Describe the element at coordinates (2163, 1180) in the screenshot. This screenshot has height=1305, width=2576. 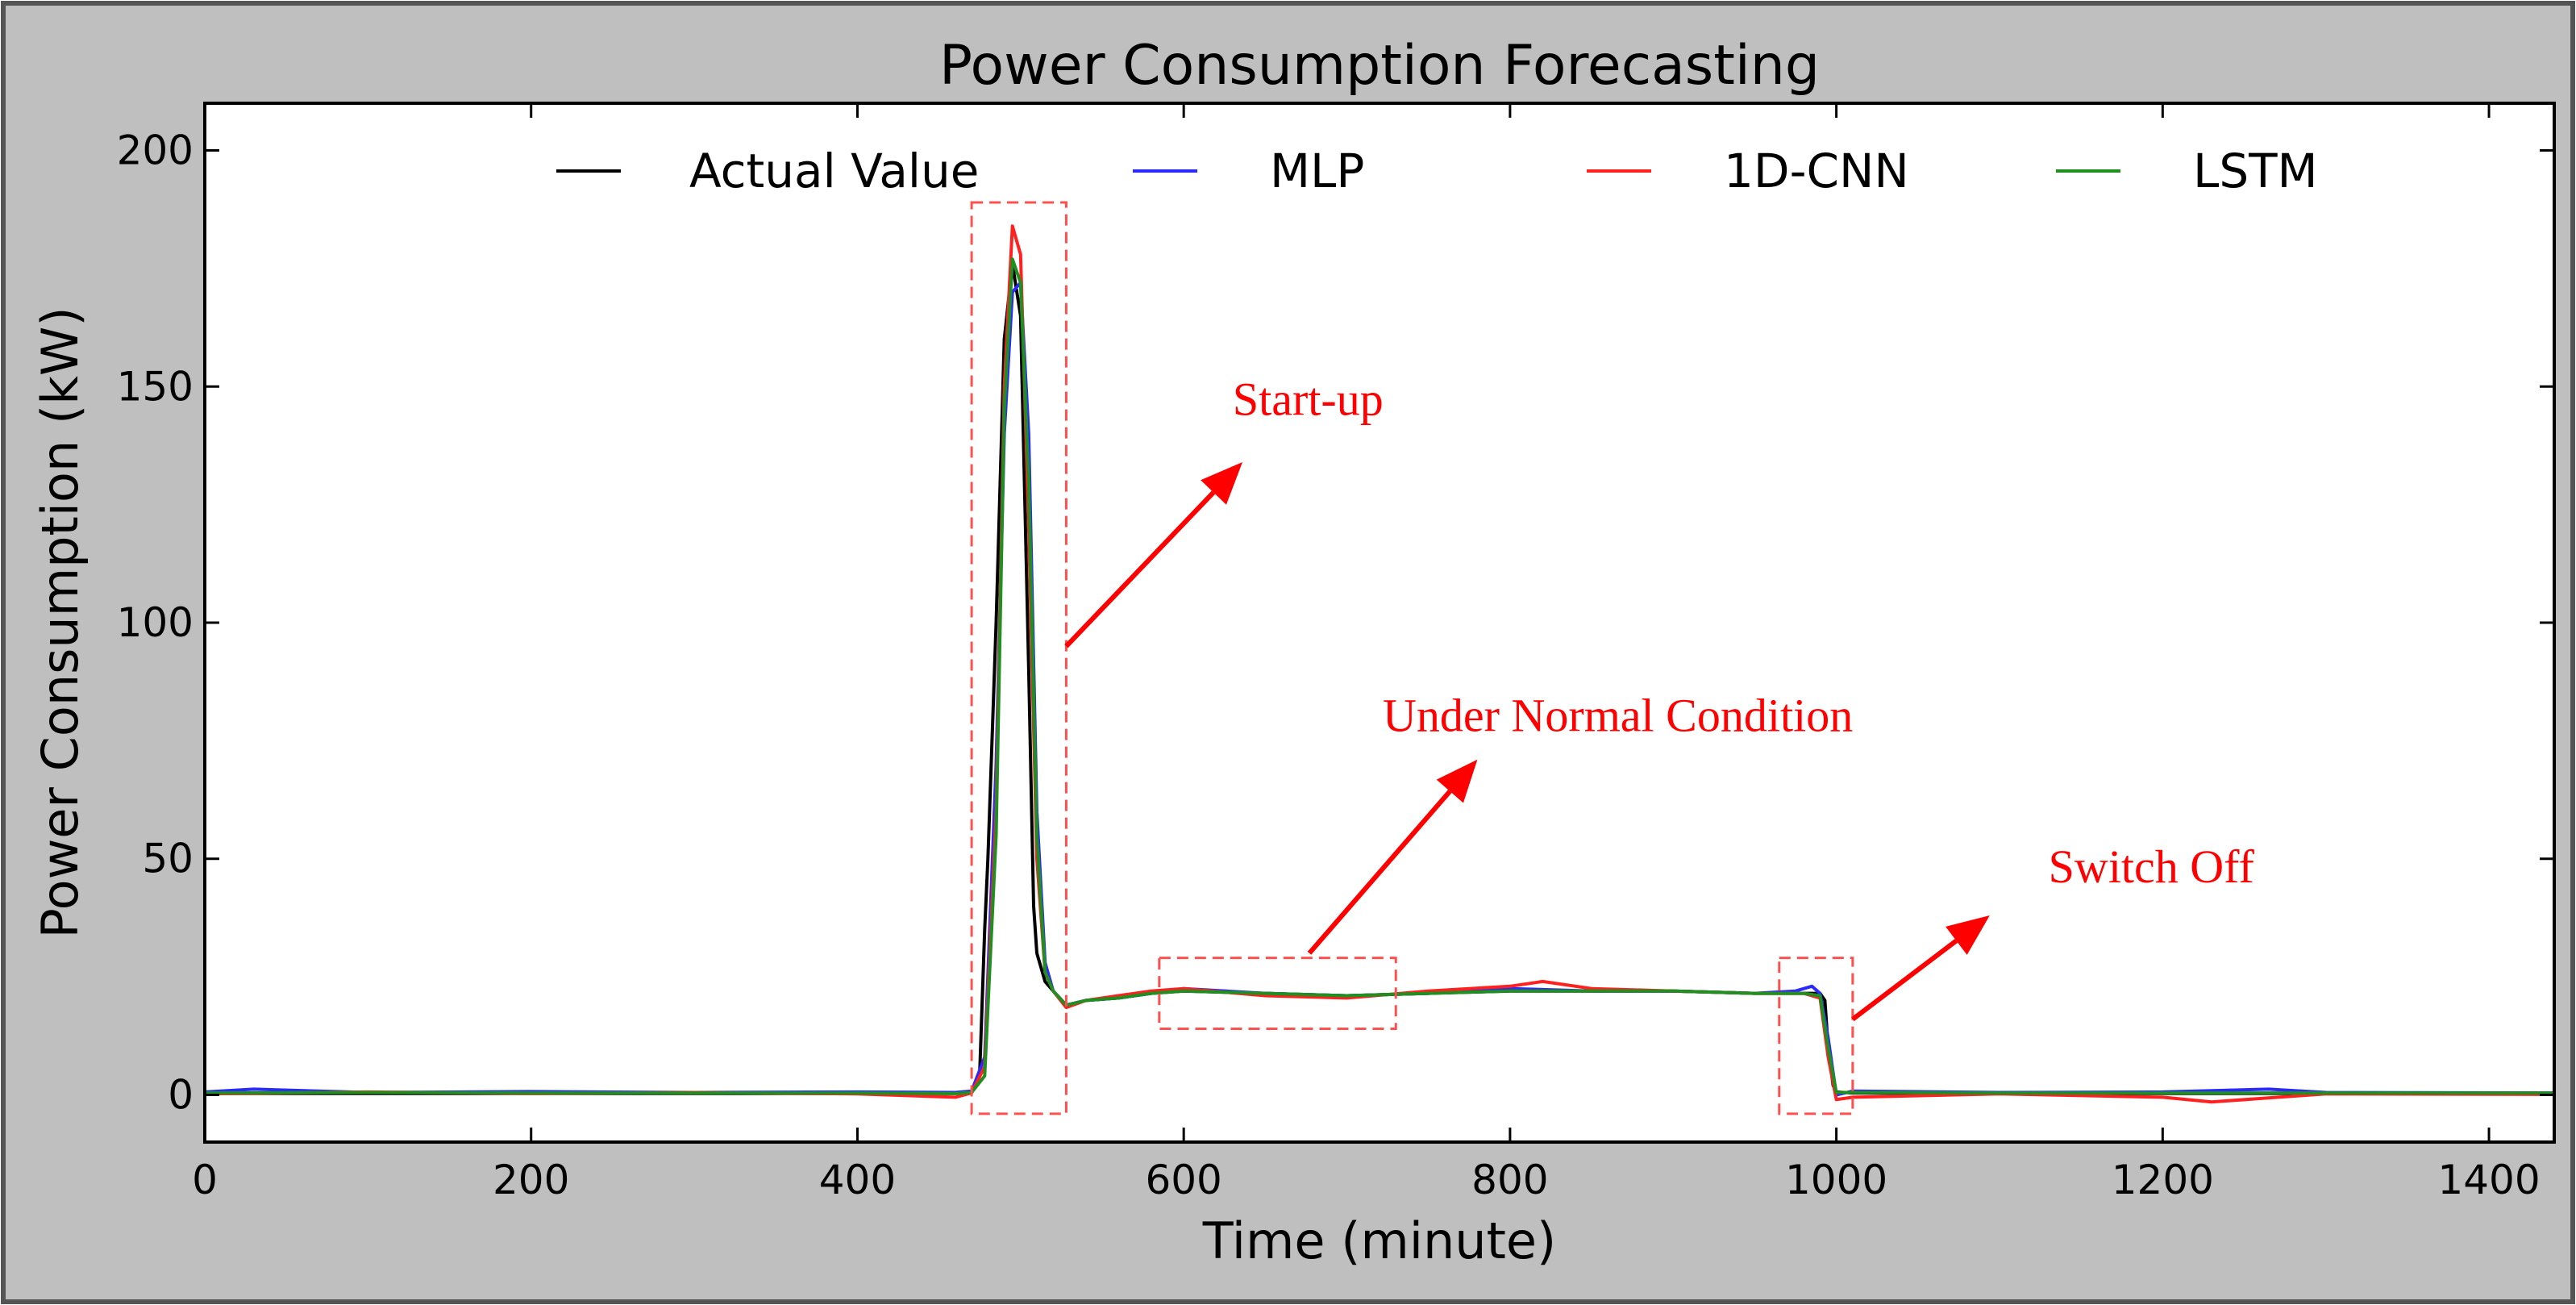
I see `x-tick-label: 1200` at that location.